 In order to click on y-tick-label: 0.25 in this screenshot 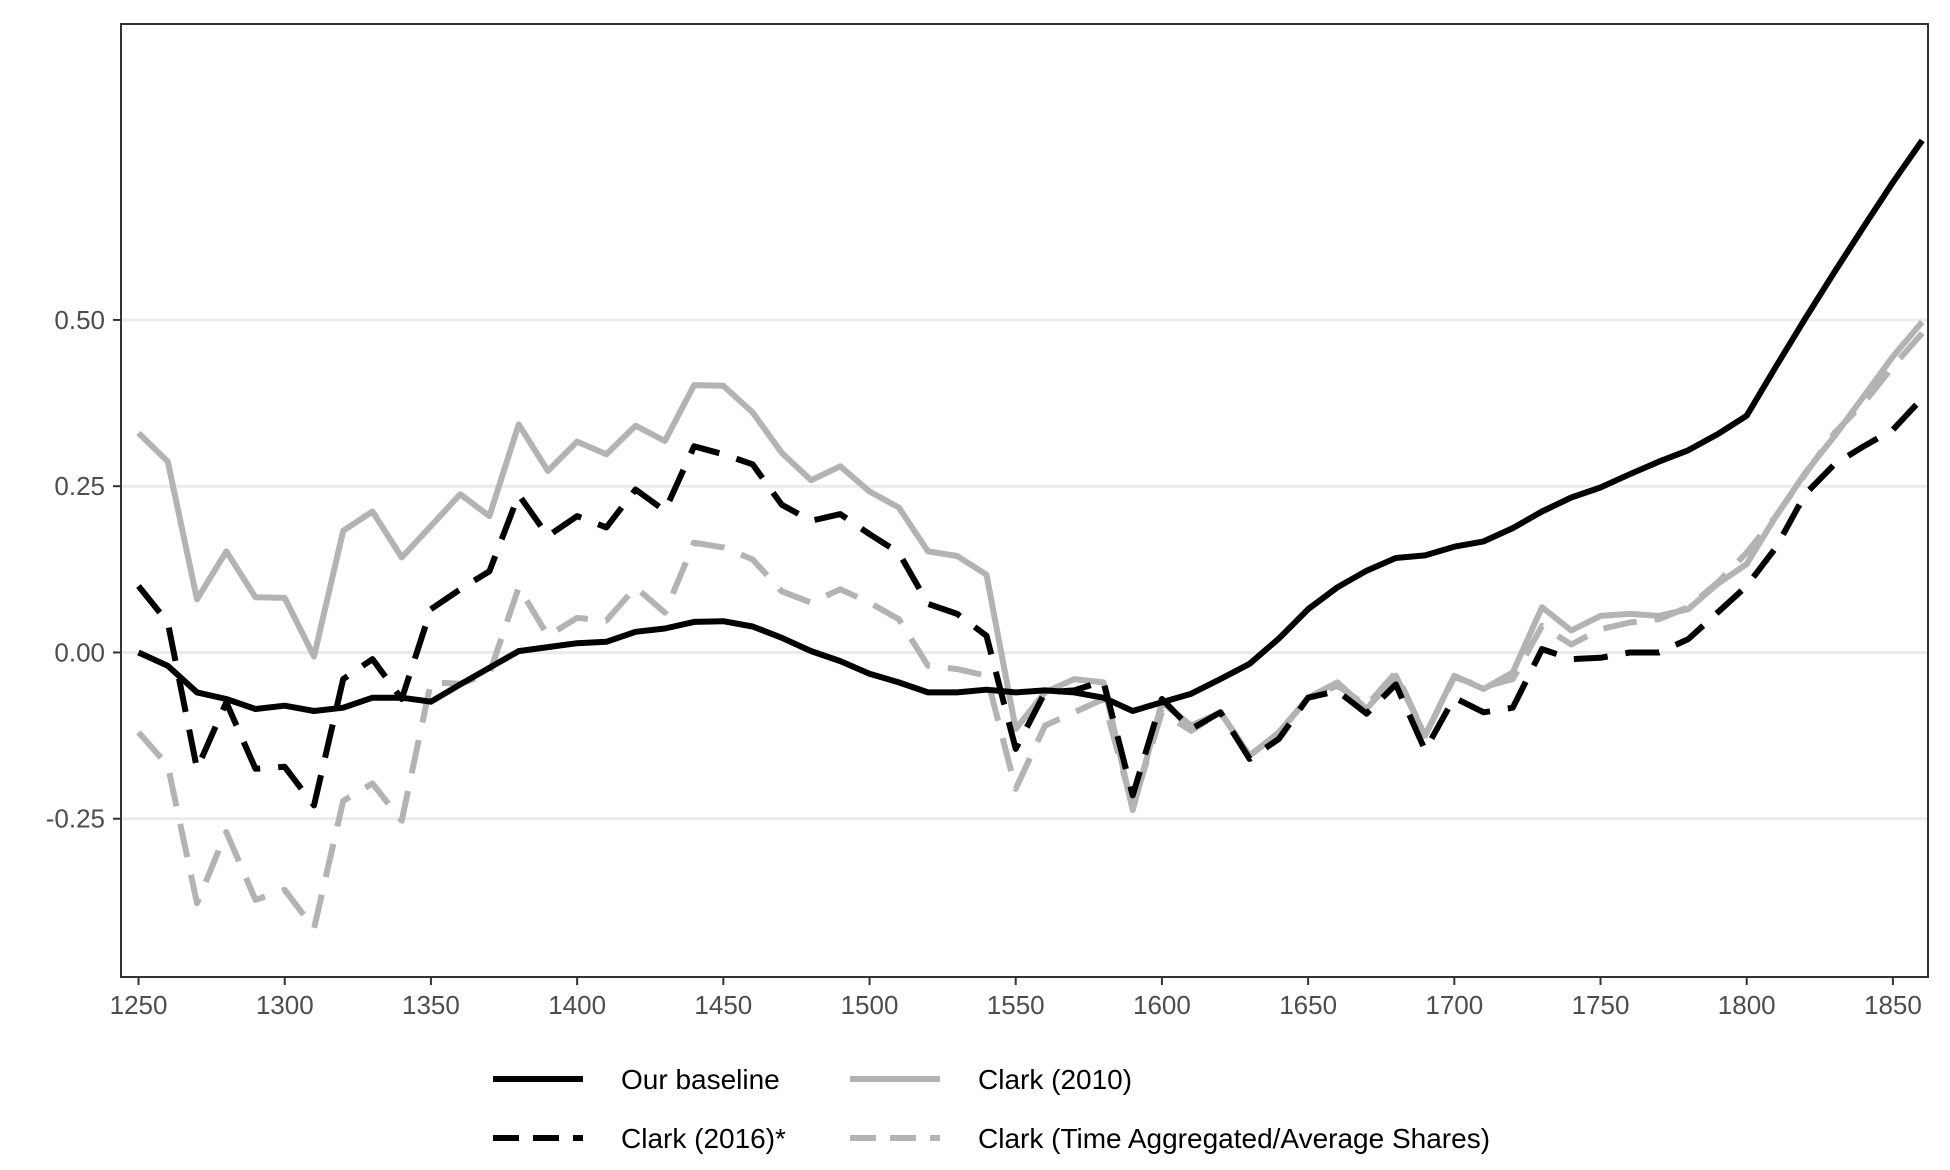, I will do `click(79, 486)`.